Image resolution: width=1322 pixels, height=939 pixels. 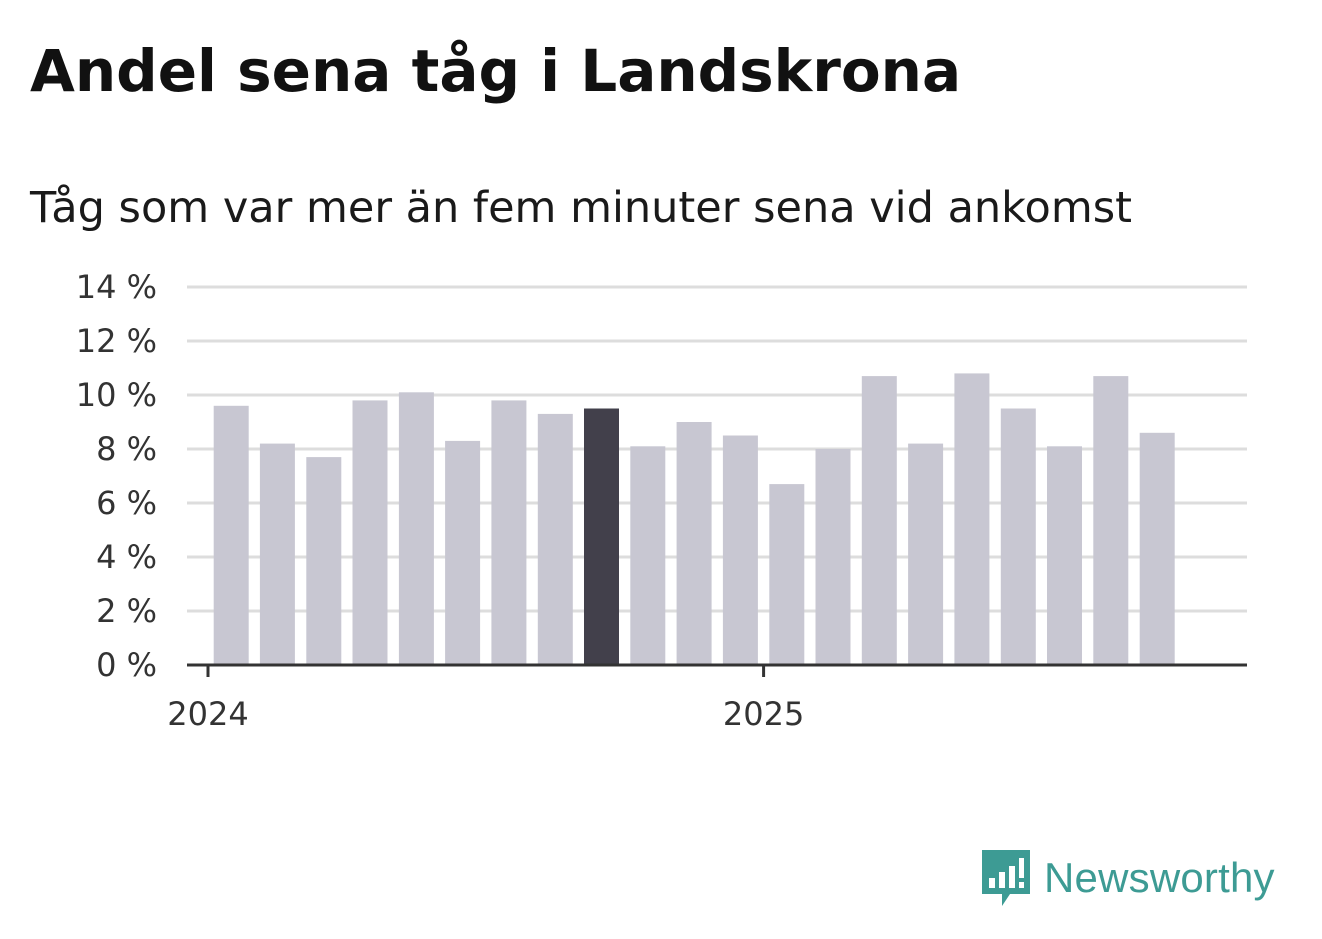 What do you see at coordinates (116, 395) in the screenshot?
I see `y-tick-label: 10 %` at bounding box center [116, 395].